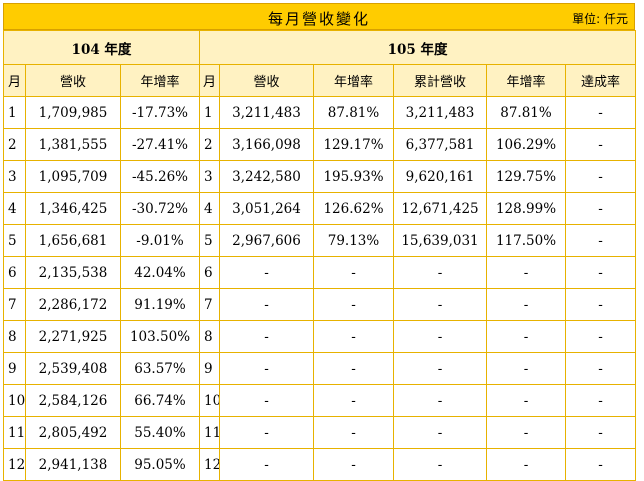 The width and height of the screenshot is (644, 481). What do you see at coordinates (73, 144) in the screenshot?
I see `revenue-104-cell: 1,381,555` at bounding box center [73, 144].